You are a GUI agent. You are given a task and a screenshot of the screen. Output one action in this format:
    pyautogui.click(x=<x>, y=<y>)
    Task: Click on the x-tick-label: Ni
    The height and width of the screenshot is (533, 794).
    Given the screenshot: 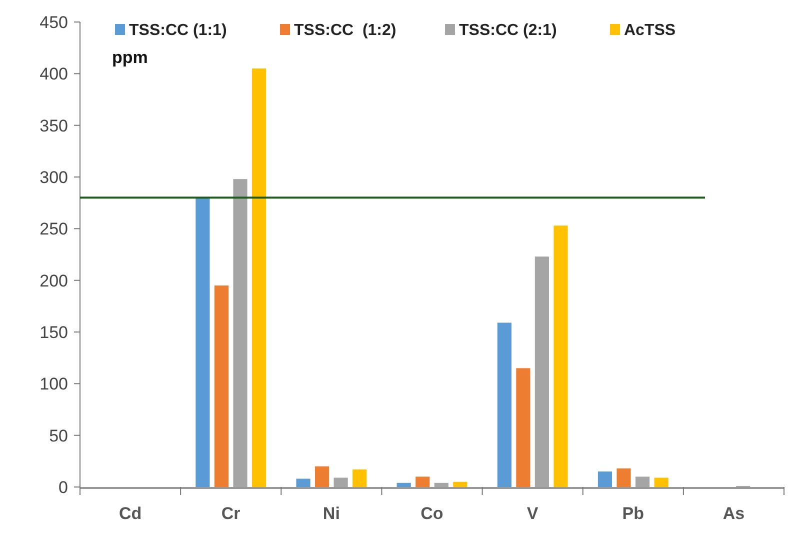 What is the action you would take?
    pyautogui.click(x=331, y=513)
    